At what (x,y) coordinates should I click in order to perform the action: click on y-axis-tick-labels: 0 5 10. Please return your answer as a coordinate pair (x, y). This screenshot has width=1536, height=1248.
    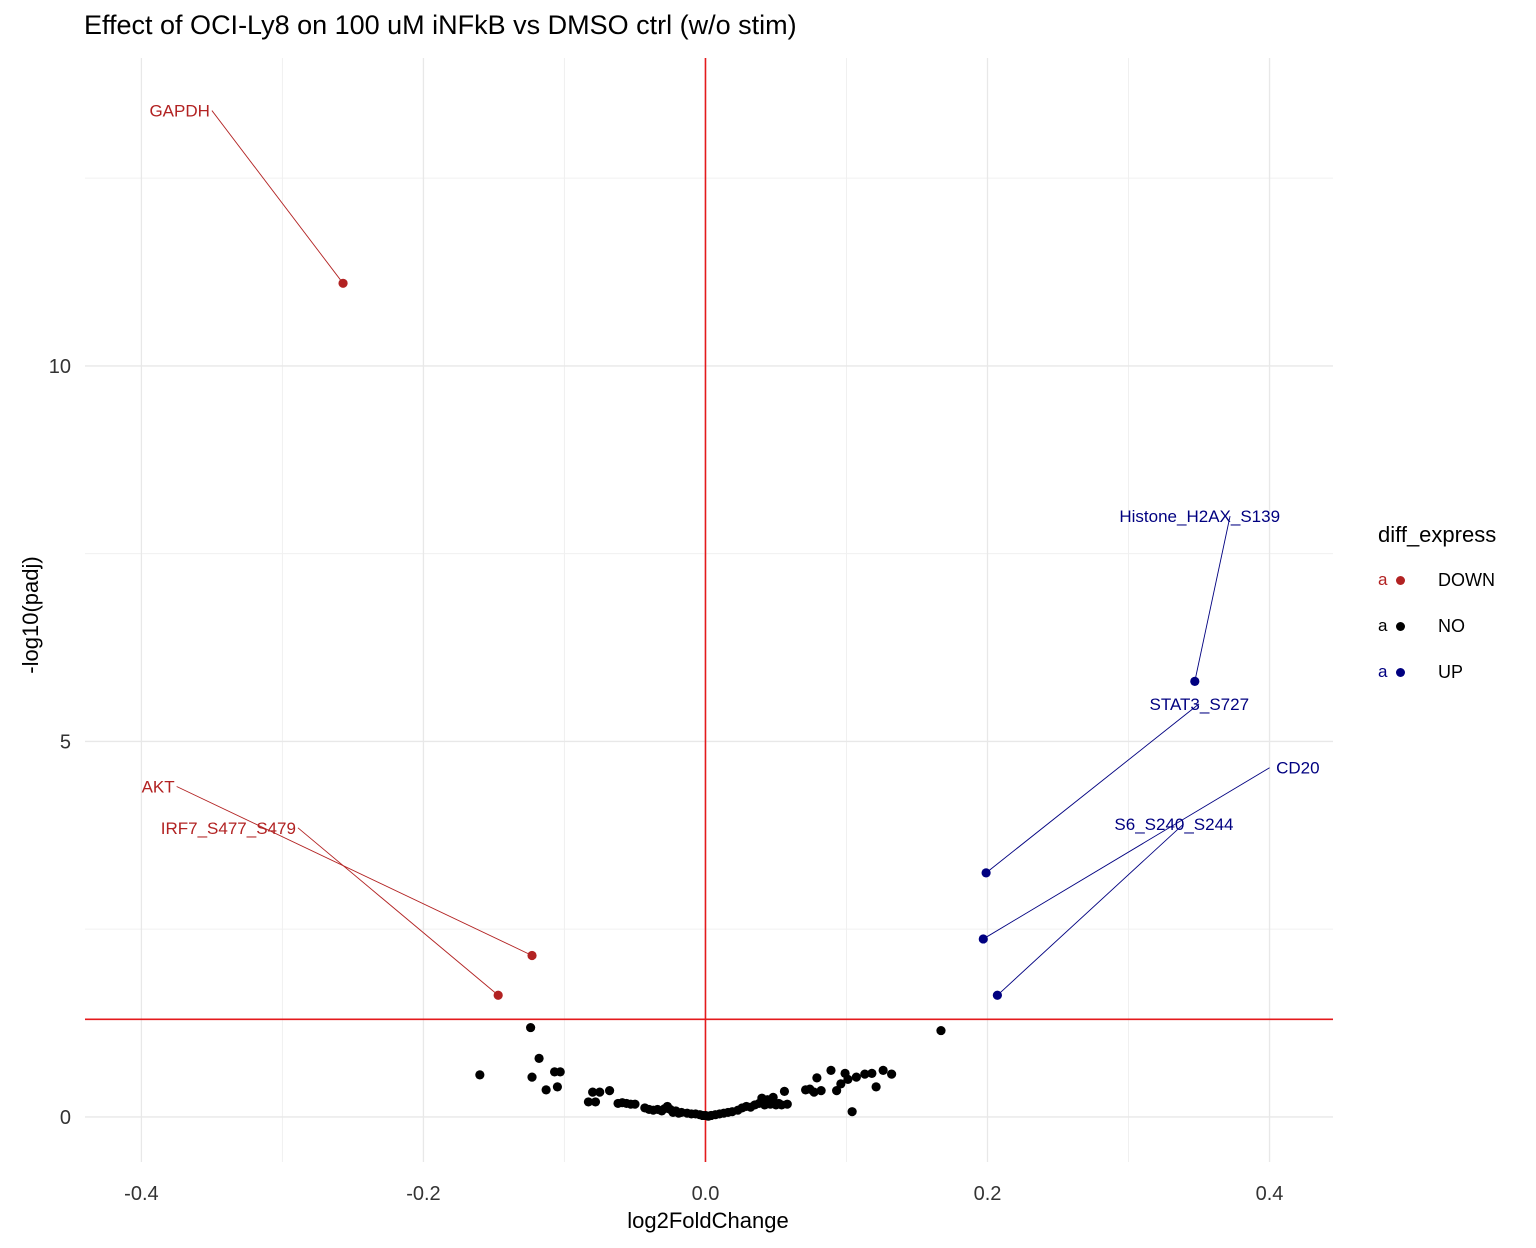
    Looking at the image, I should click on (60, 742).